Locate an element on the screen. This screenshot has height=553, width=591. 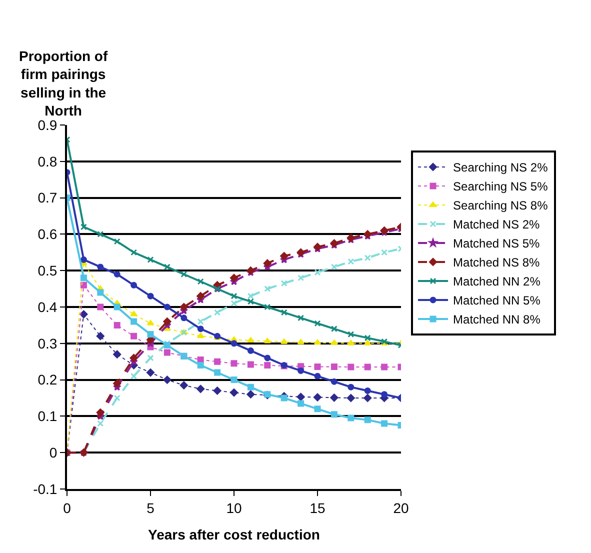
y-tick-label: 0.9 is located at coordinates (48, 124).